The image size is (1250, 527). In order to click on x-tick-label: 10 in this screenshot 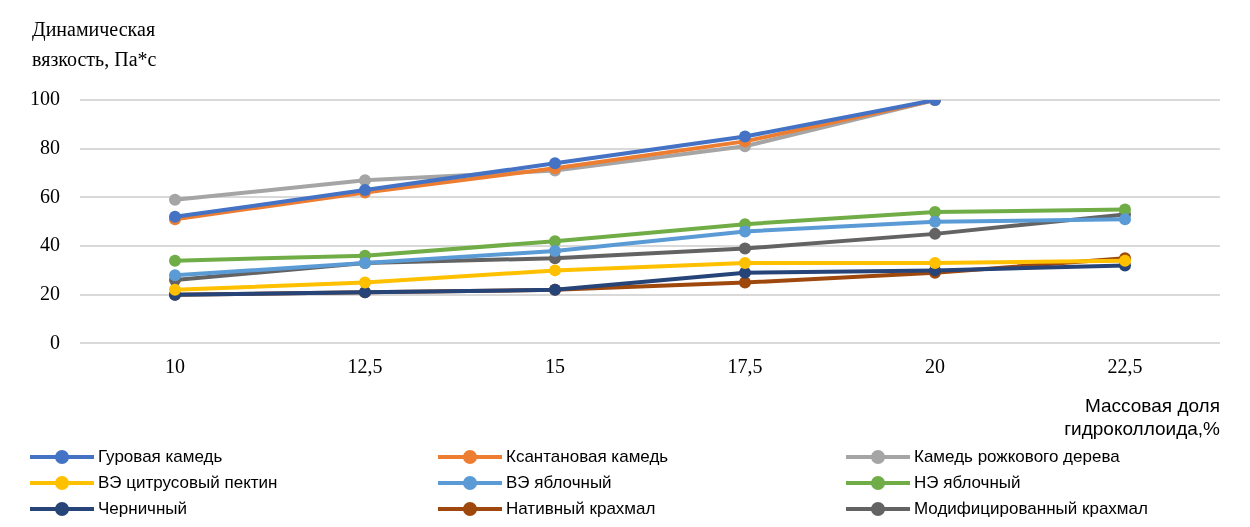, I will do `click(175, 365)`.